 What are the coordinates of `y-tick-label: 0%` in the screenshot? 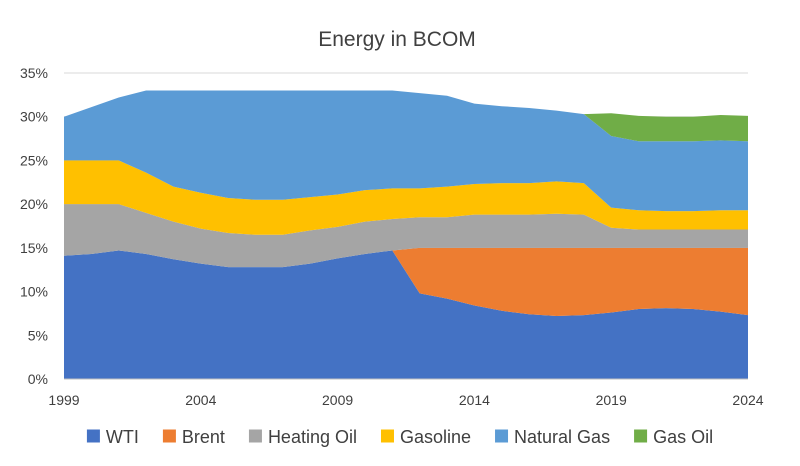 It's located at (38, 379).